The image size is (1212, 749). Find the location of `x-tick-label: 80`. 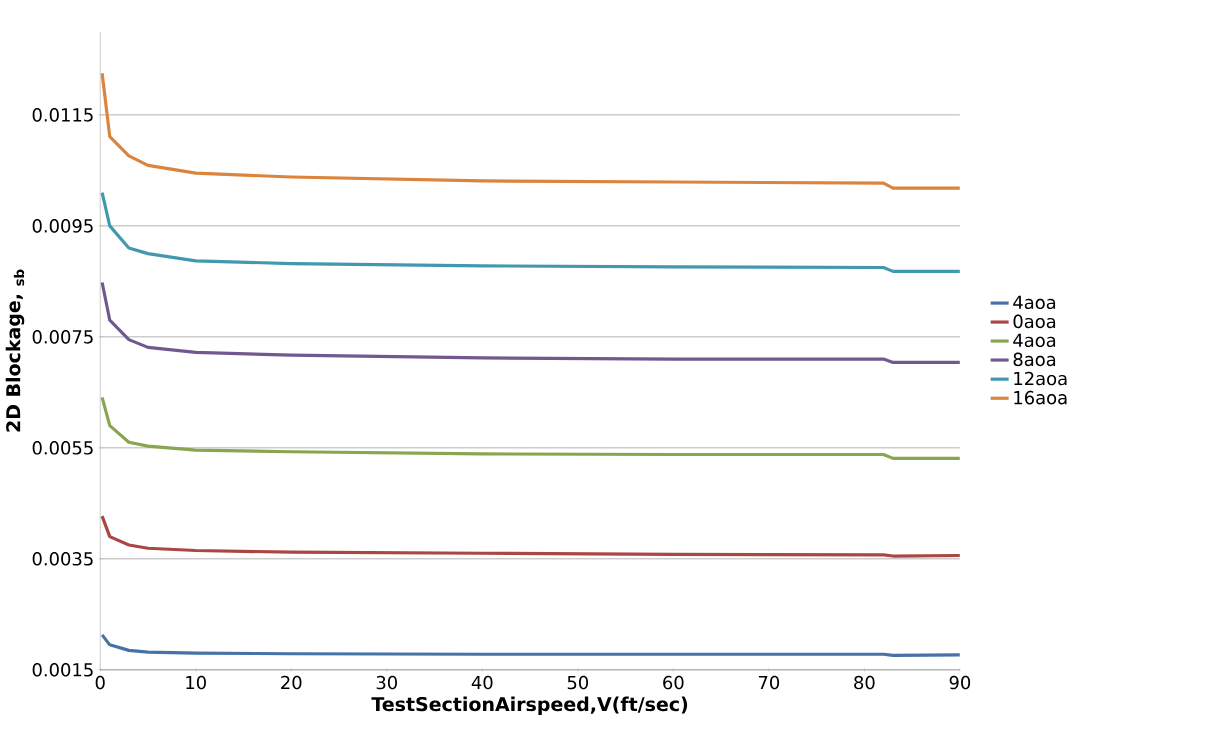

x-tick-label: 80 is located at coordinates (864, 682).